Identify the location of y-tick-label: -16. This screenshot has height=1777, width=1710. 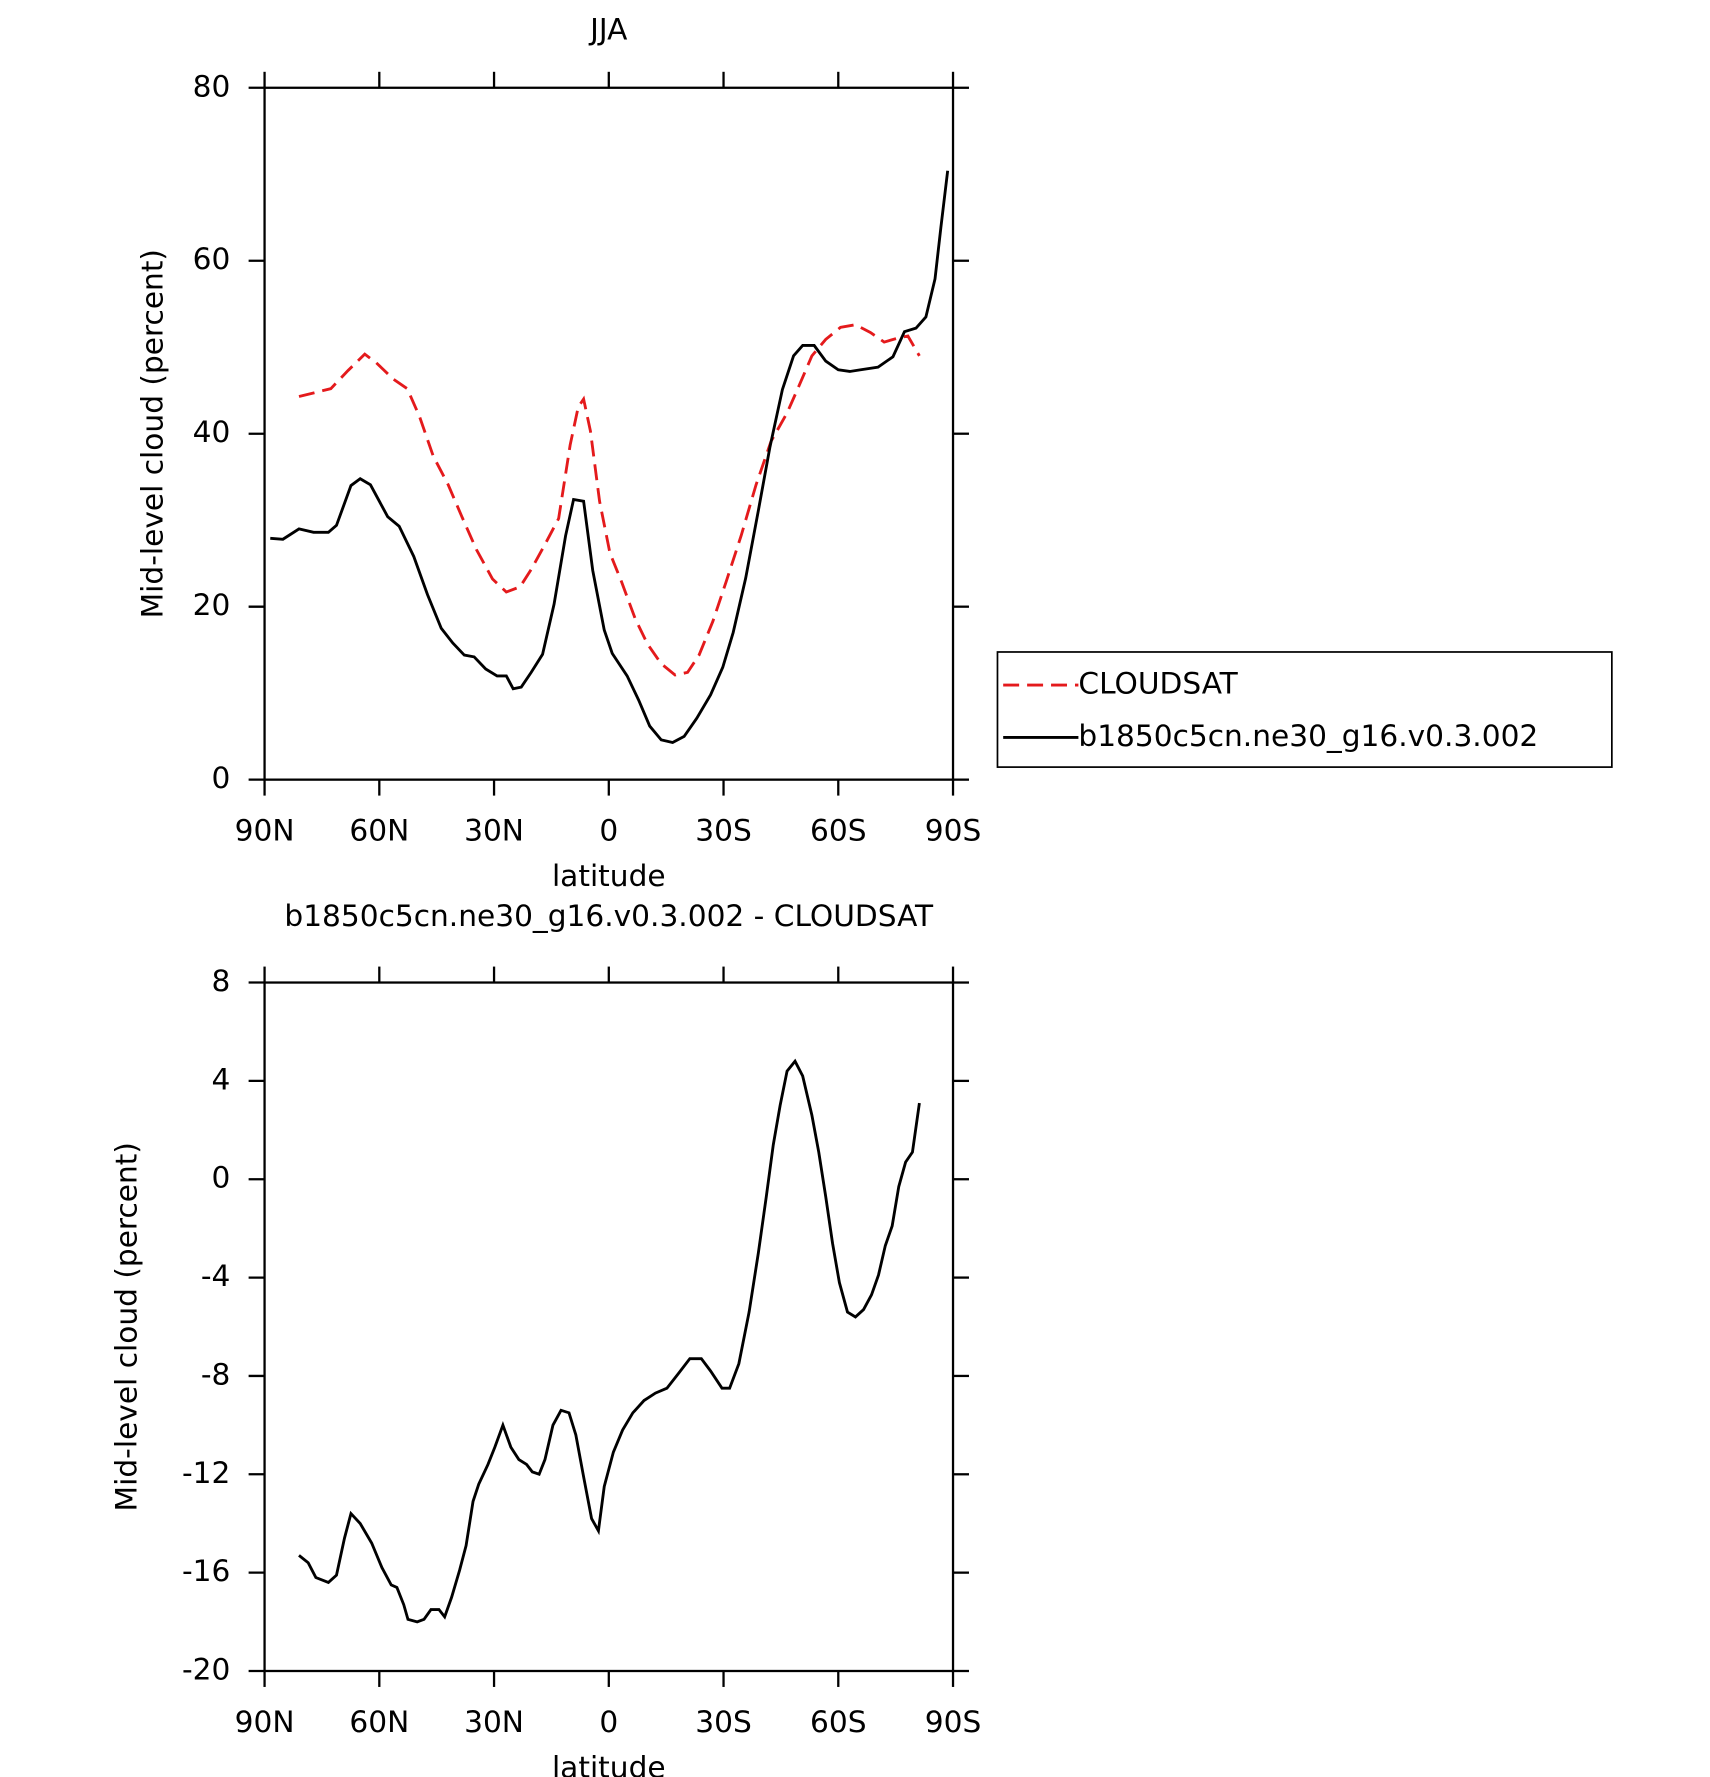
(206, 1570).